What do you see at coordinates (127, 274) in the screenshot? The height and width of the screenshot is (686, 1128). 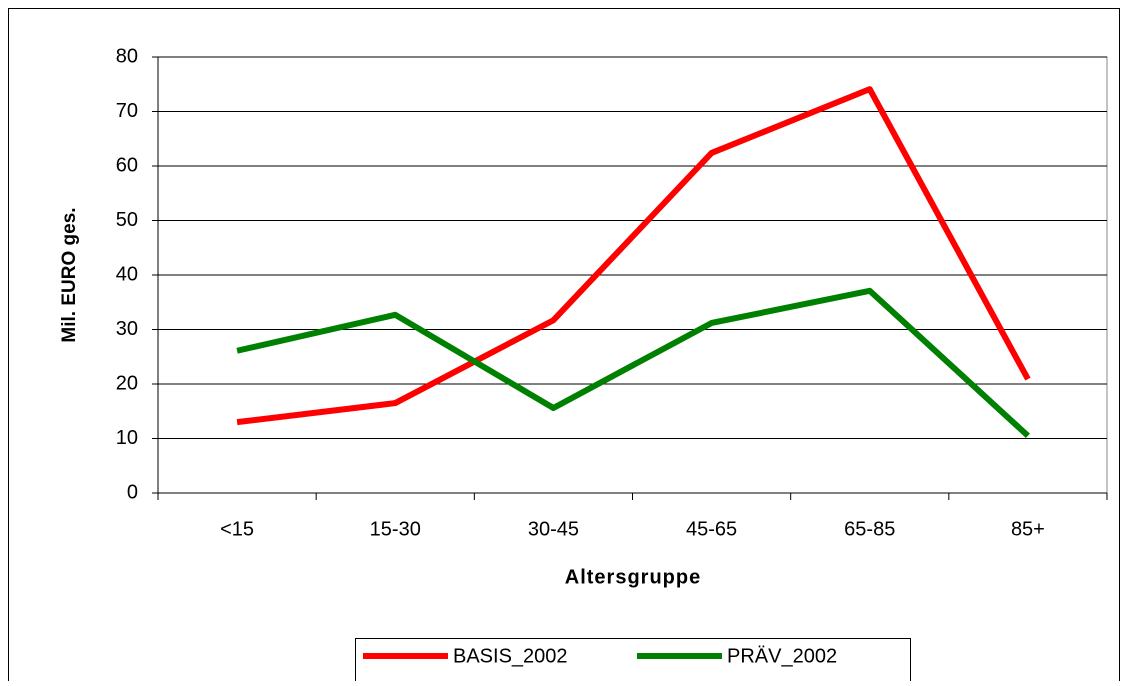 I see `y-tick-label: 40` at bounding box center [127, 274].